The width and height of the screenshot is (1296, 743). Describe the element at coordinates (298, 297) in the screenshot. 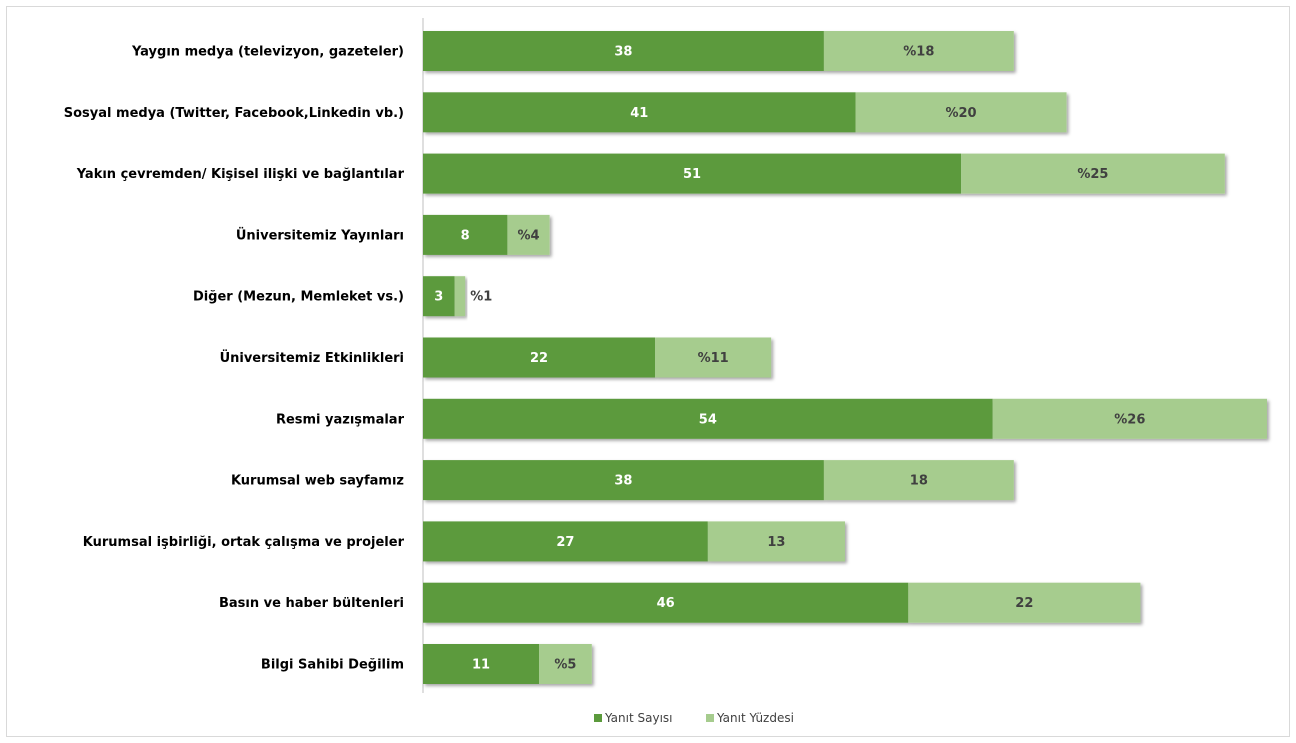

I see `category-label: Diğer (Mezun, Memleket vs.)` at that location.